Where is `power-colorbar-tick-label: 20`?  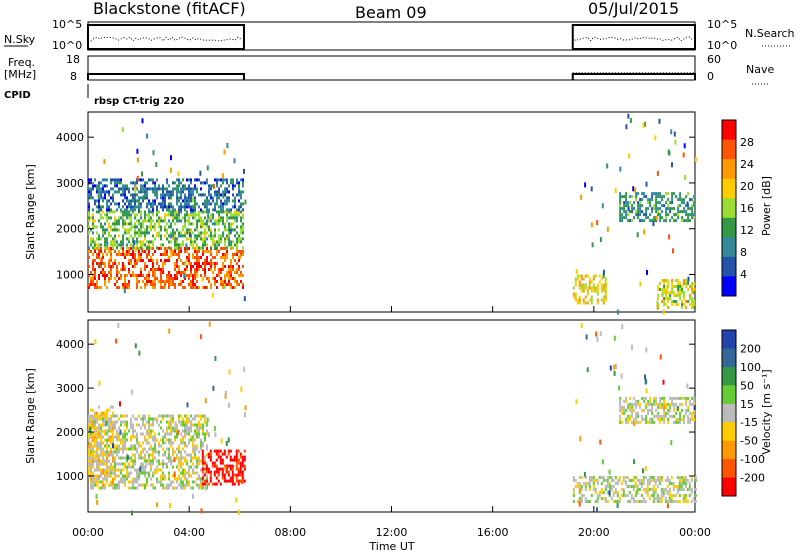
power-colorbar-tick-label: 20 is located at coordinates (747, 186).